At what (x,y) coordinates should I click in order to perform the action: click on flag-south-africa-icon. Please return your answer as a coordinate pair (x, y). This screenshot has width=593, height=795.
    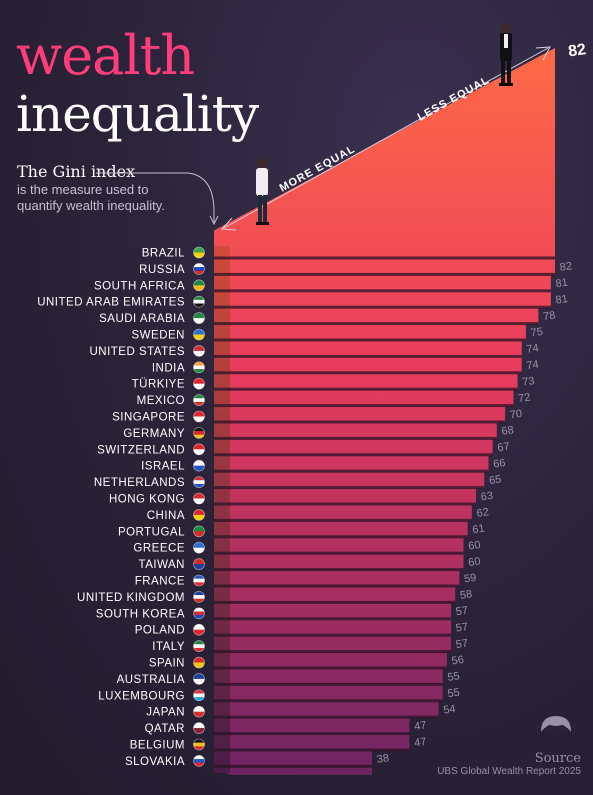
    Looking at the image, I should click on (199, 285).